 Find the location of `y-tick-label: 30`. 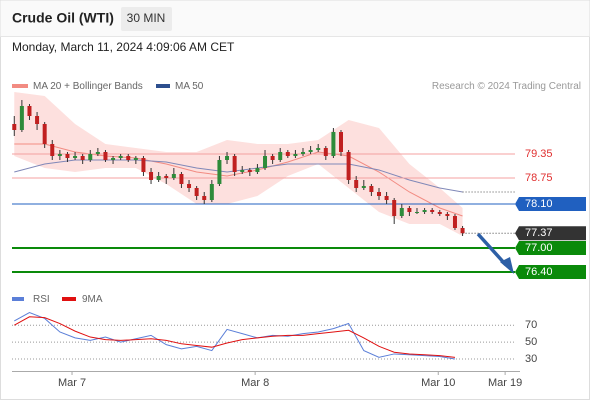

y-tick-label: 30 is located at coordinates (531, 359).